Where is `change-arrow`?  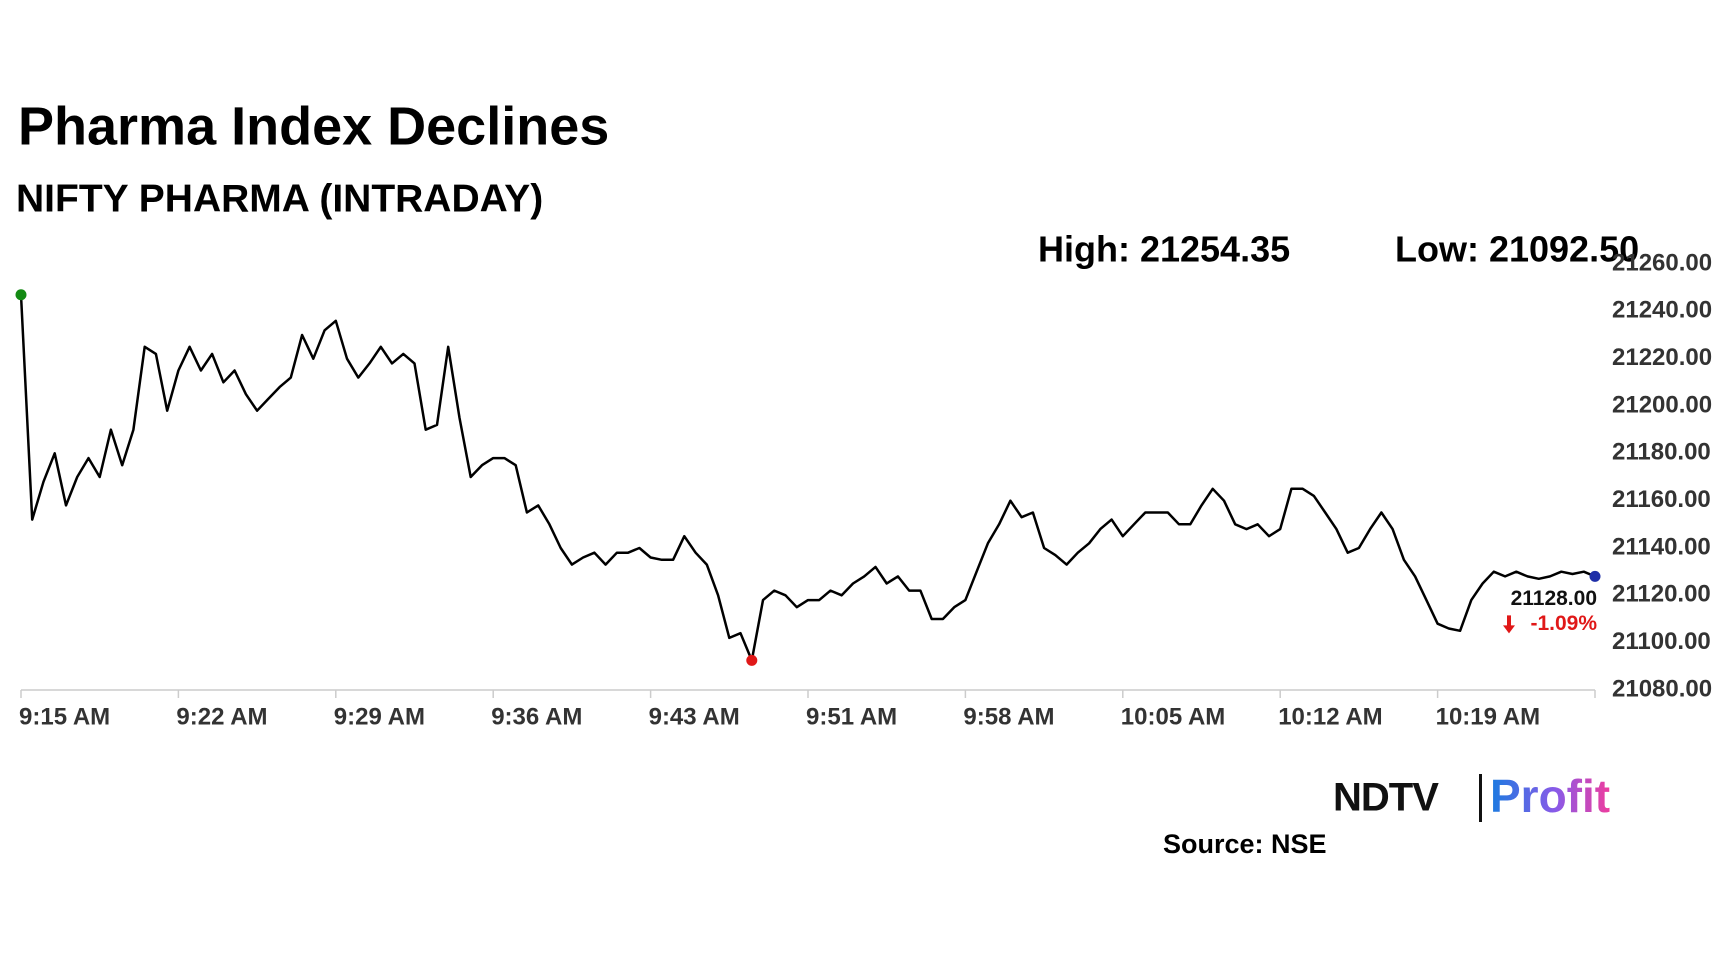
change-arrow is located at coordinates (1509, 624).